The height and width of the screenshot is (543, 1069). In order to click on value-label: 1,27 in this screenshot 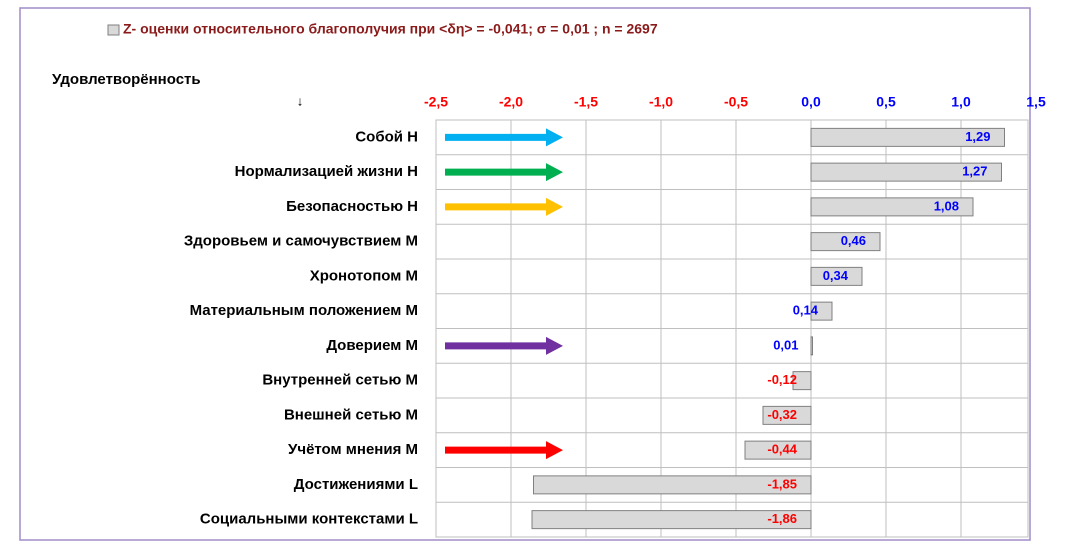, I will do `click(974, 171)`.